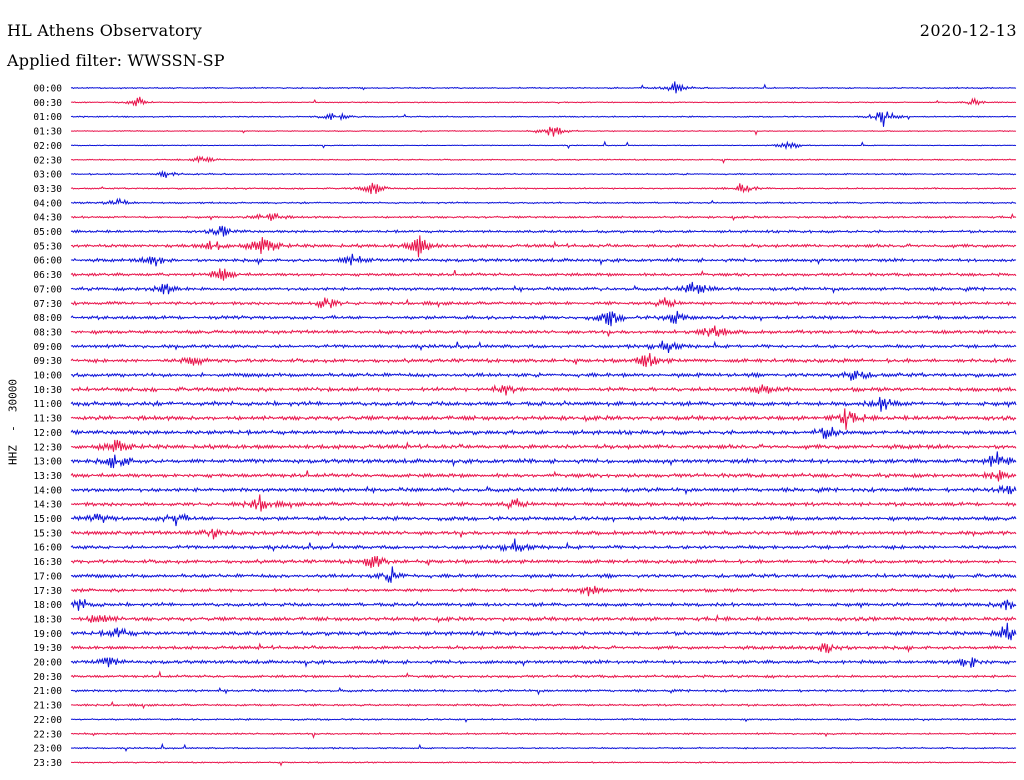  Describe the element at coordinates (47, 304) in the screenshot. I see `time-tick-label: 07:30` at that location.